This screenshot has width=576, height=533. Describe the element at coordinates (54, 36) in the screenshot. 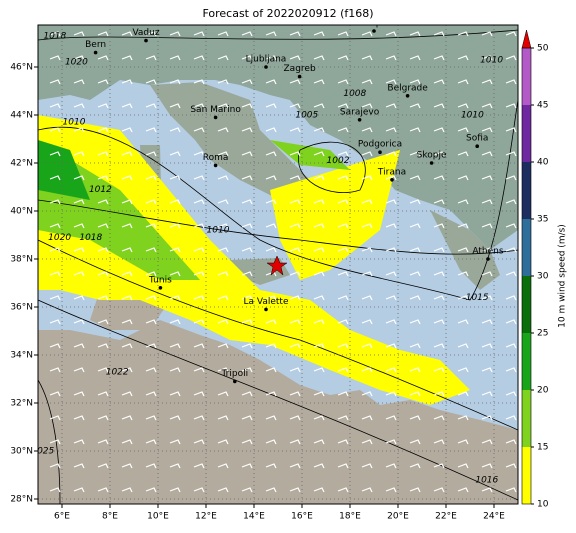

I see `isobar-label: 1018` at that location.